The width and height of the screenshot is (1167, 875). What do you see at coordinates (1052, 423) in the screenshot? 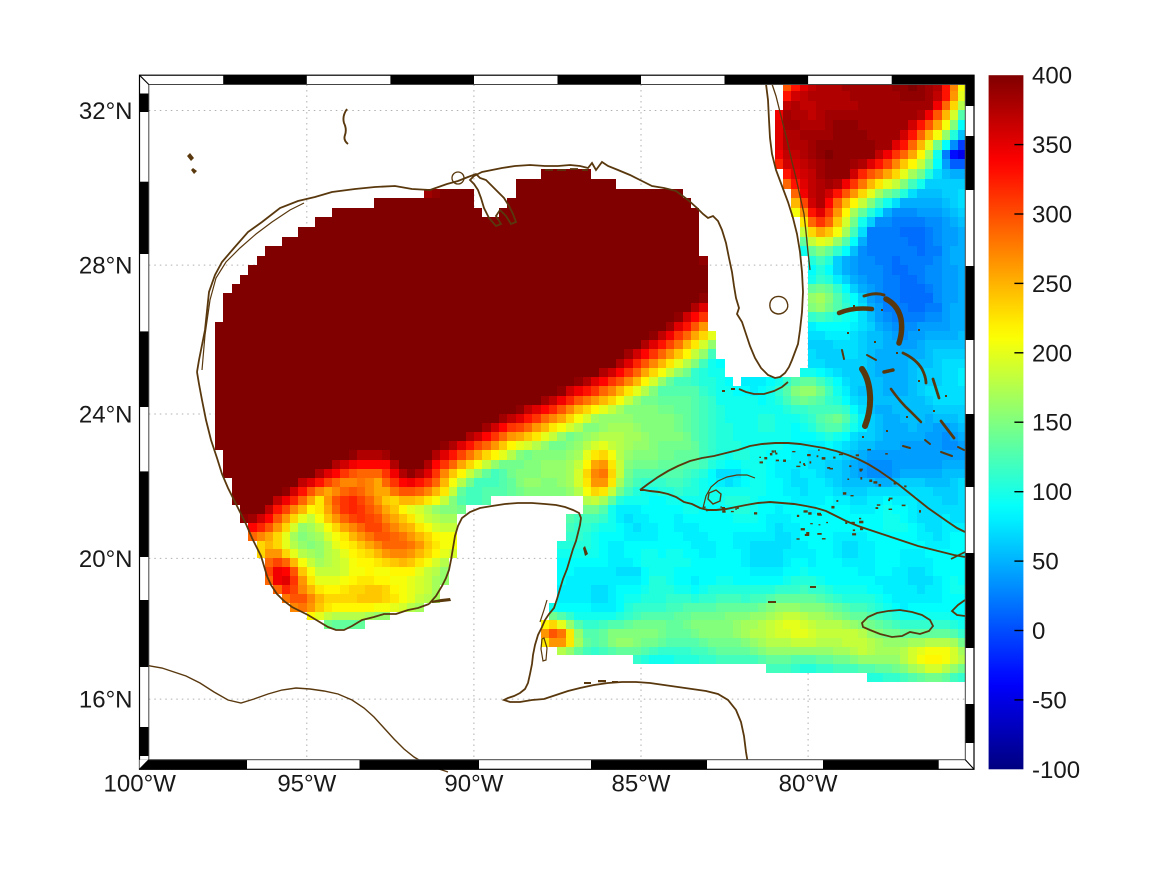
I see `svg-text: 150` at bounding box center [1052, 423].